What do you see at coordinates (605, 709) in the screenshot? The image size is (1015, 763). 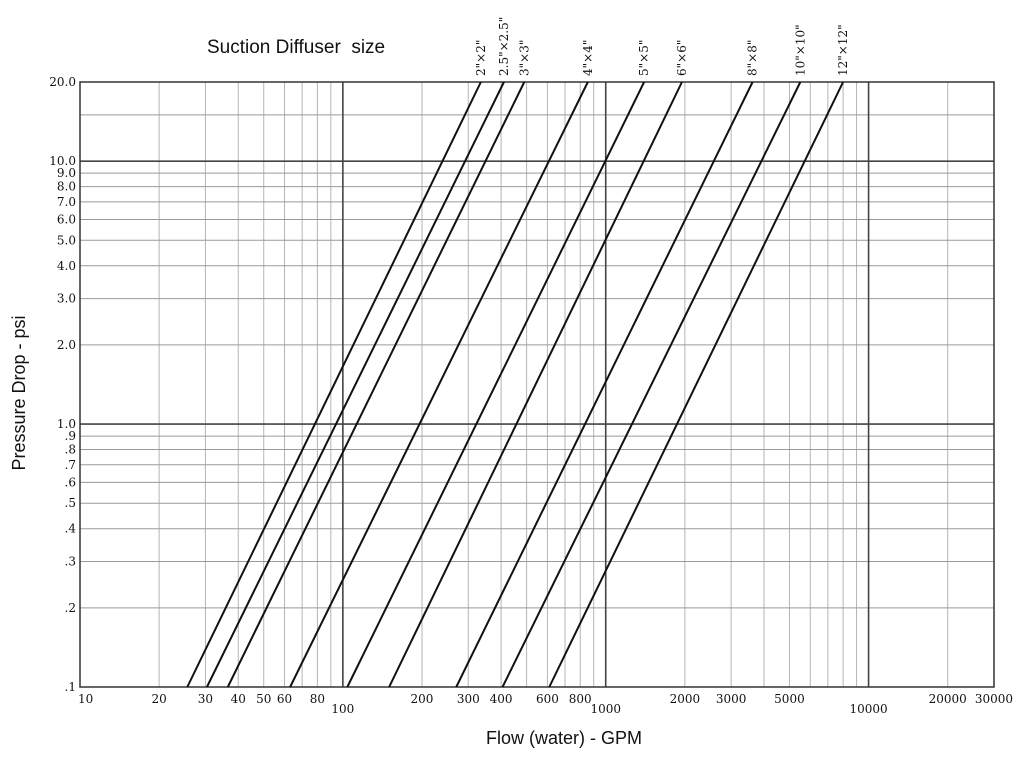 I see `x-tick-label: 1000` at bounding box center [605, 709].